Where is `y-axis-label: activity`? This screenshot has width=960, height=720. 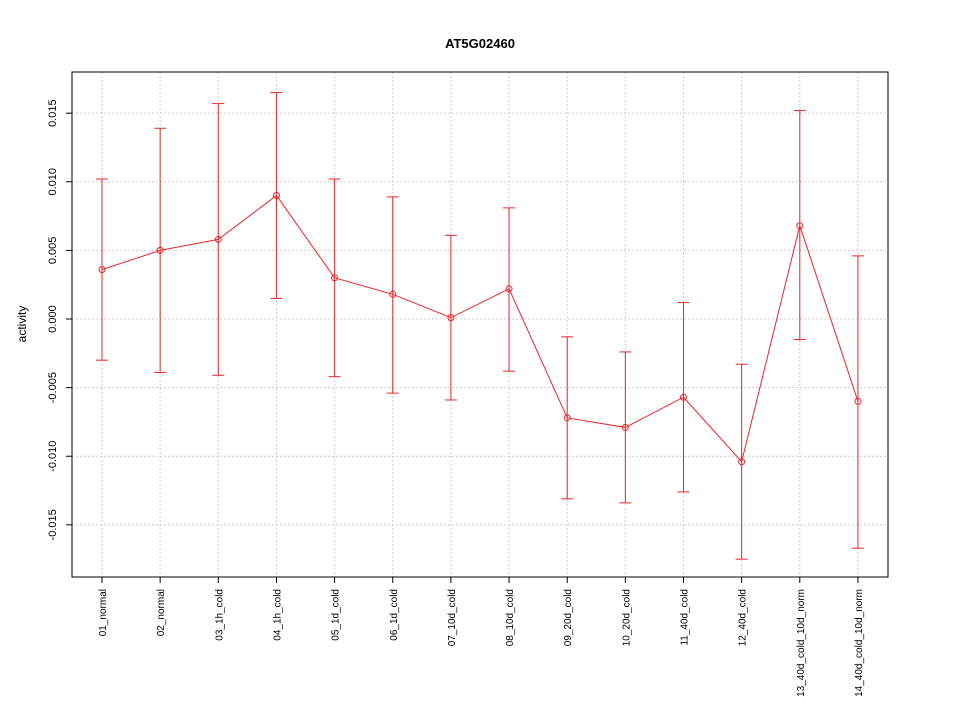 y-axis-label: activity is located at coordinates (22, 324).